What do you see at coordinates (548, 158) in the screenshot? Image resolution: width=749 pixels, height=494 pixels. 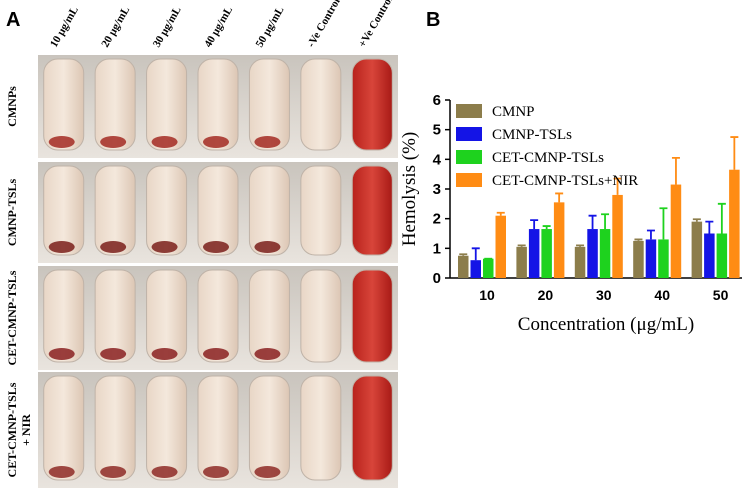 I see `legend-label: CET-CMNP-TSLs` at bounding box center [548, 158].